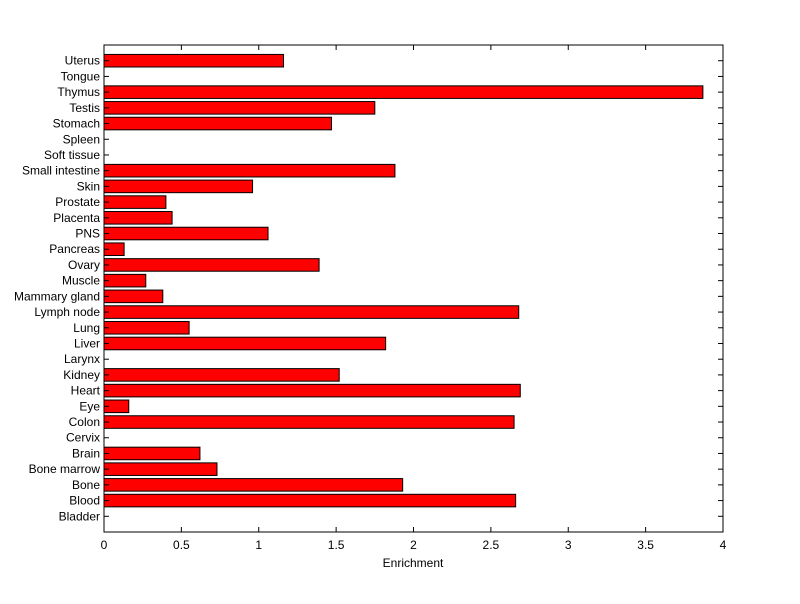 This screenshot has width=800, height=604. Describe the element at coordinates (67, 312) in the screenshot. I see `y-tick-label: Lymph node` at that location.